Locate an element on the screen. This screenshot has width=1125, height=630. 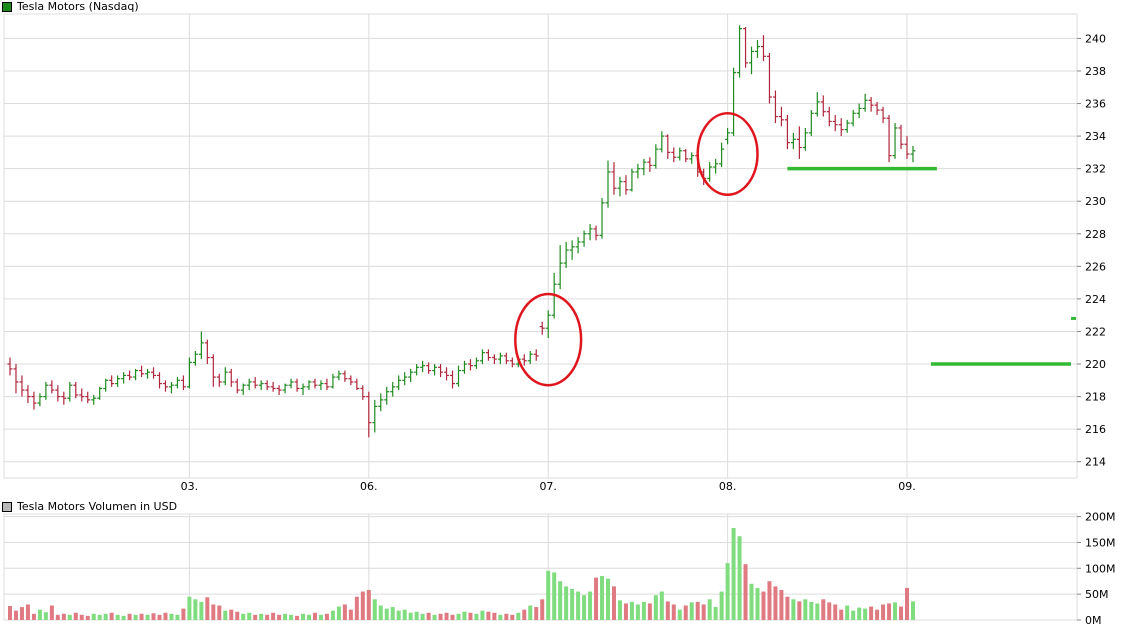
volume-tick-label: 50M is located at coordinates (1097, 594).